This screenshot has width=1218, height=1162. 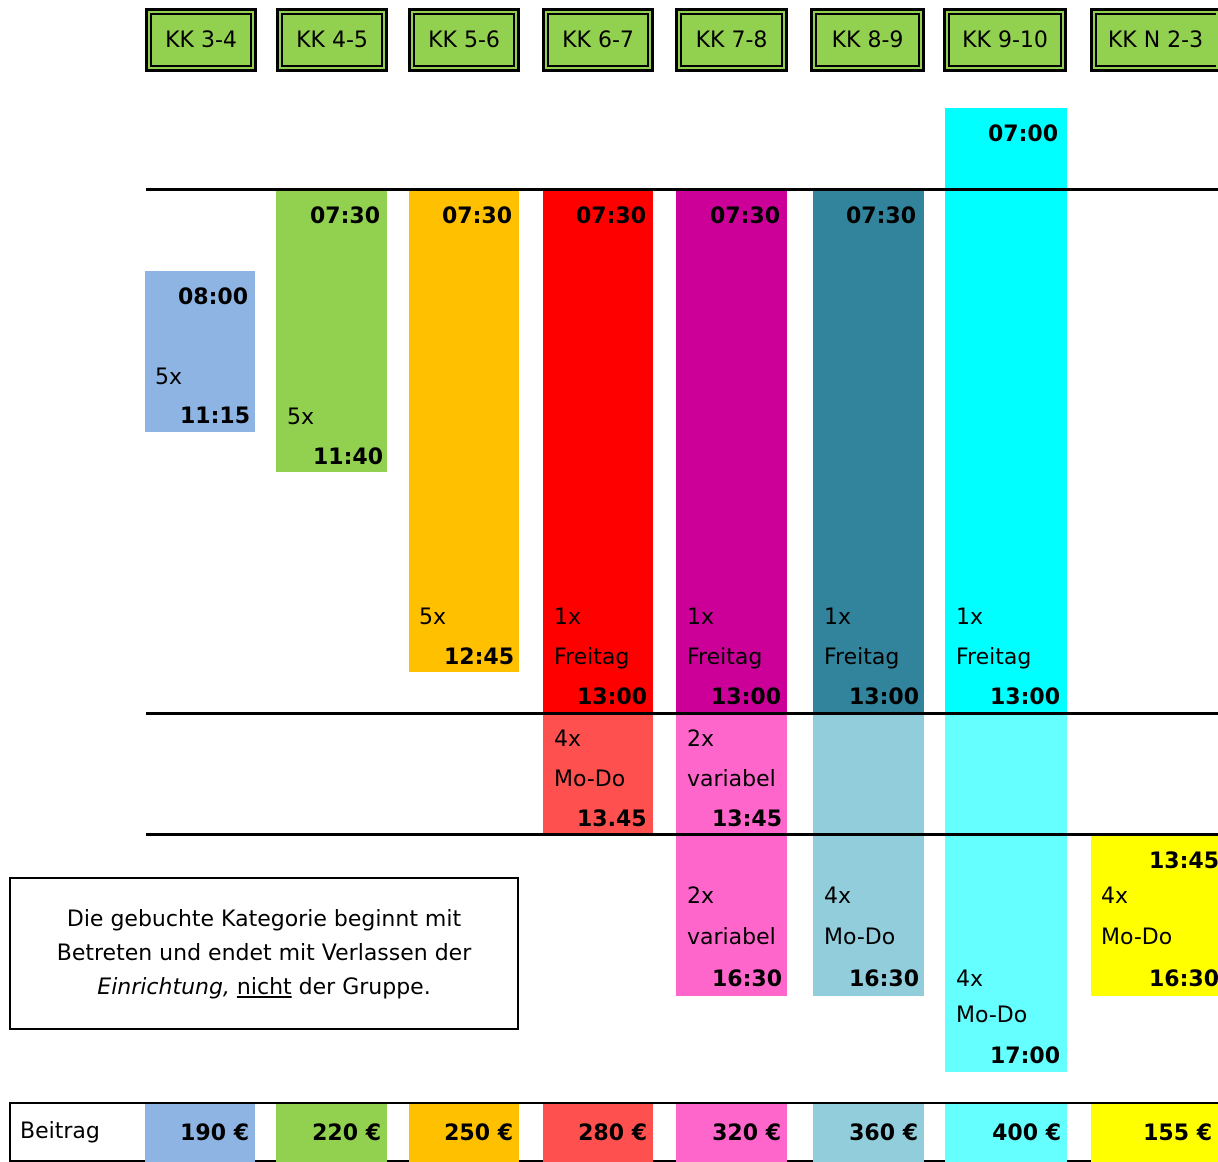 I want to click on kk45-end: 11:40, so click(x=348, y=457).